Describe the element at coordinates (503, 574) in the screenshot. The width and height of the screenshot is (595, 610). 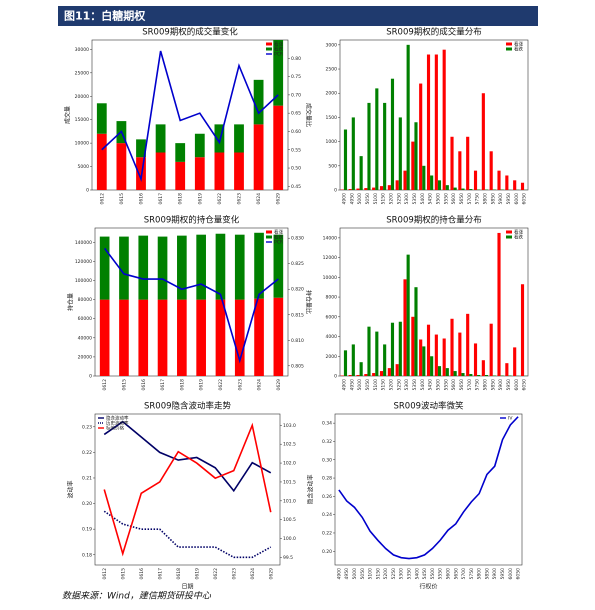
I see `x-tick-label: 5950` at that location.